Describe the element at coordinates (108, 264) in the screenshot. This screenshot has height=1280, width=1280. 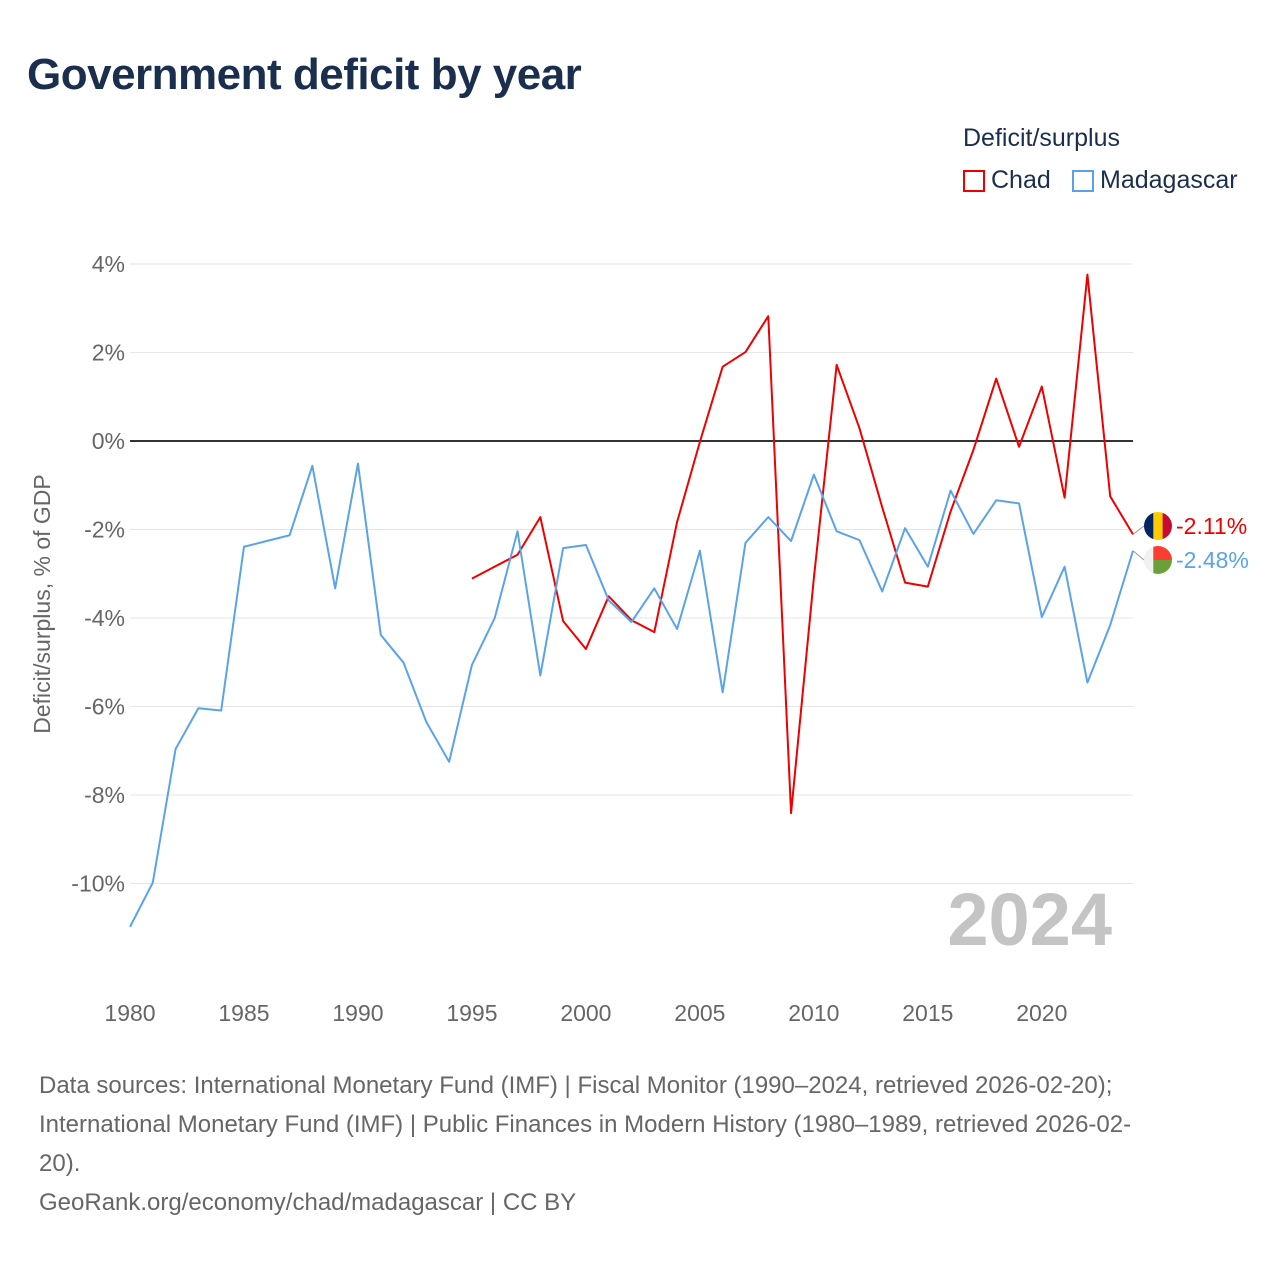
I see `y-tick-label: 4%` at that location.